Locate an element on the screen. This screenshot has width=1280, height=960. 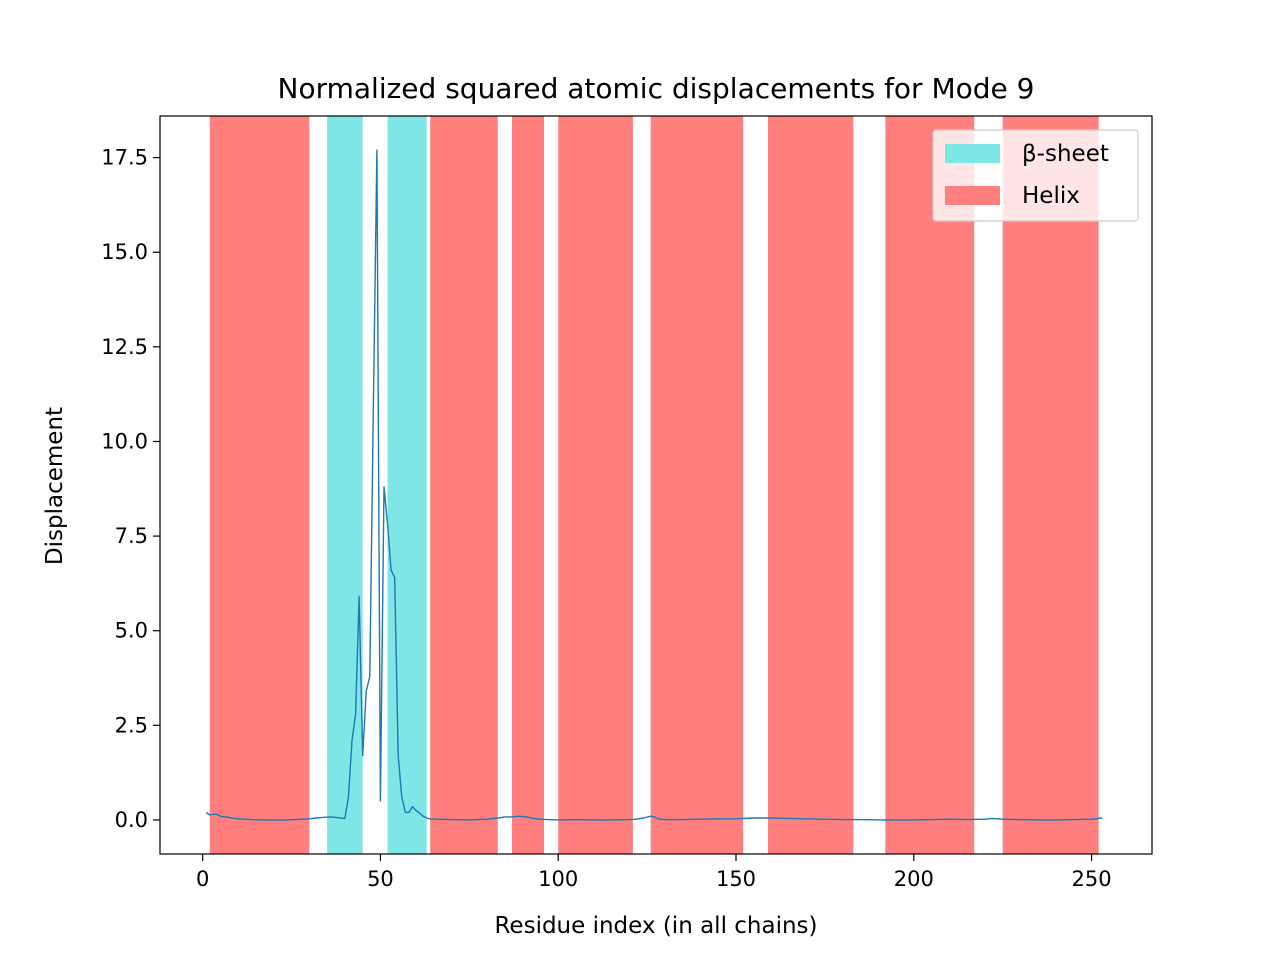
x-axis-ticks: 0 50 100 150 200 250 is located at coordinates (654, 872).